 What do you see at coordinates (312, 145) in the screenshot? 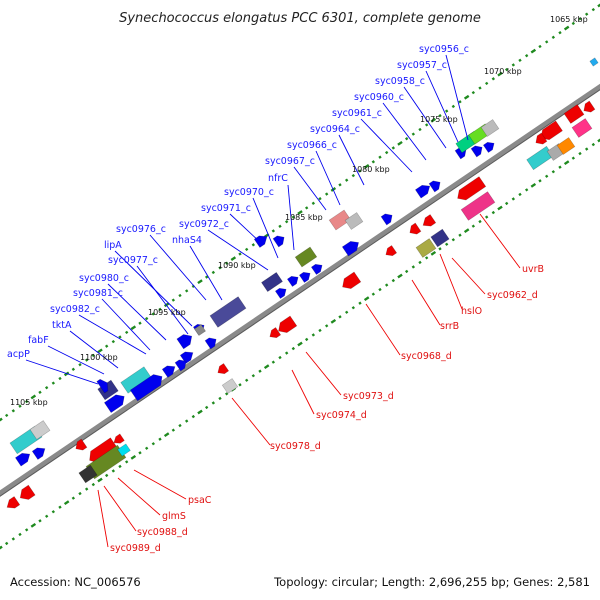
I see `gene-label: syc0966_c` at bounding box center [312, 145].